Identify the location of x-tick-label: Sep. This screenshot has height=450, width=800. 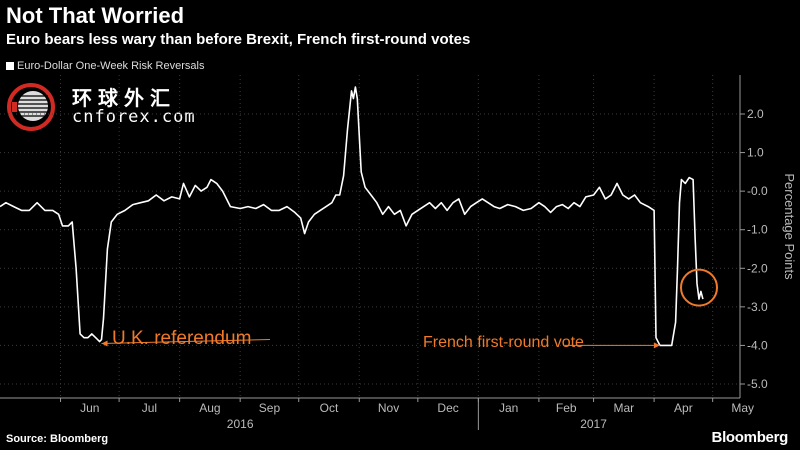
(270, 408).